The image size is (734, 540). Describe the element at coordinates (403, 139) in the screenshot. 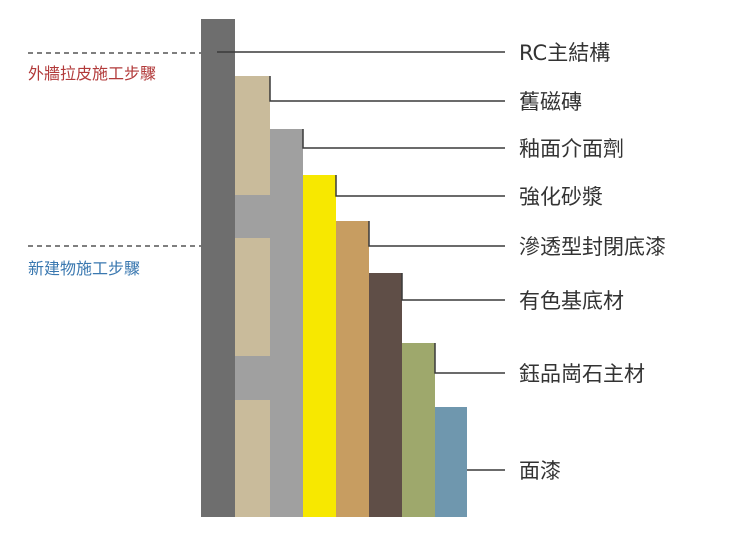

I see `leader-glaze-primer` at that location.